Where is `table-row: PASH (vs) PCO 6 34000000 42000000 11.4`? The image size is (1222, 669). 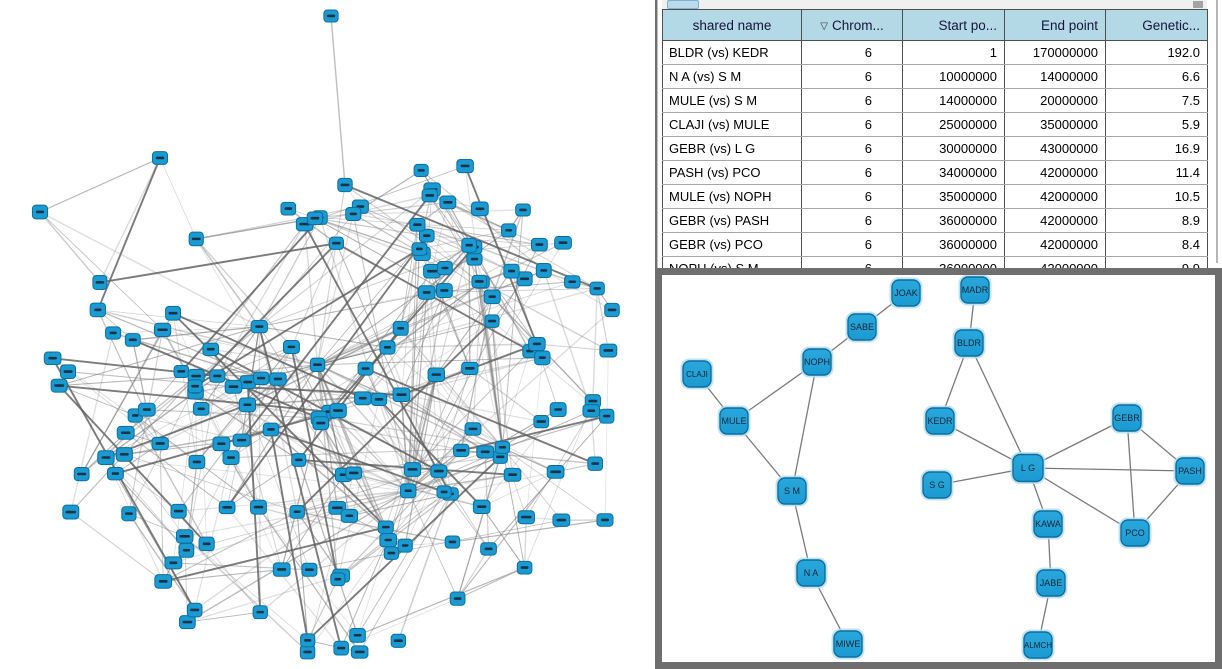 table-row: PASH (vs) PCO 6 34000000 42000000 11.4 is located at coordinates (935, 172).